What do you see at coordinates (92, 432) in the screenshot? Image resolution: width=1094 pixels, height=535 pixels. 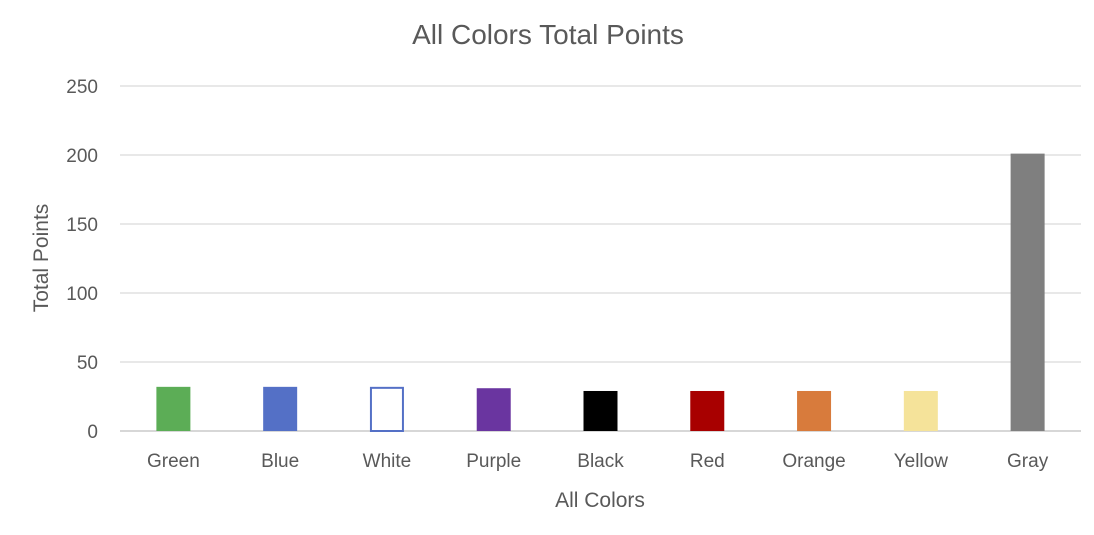 I see `y-tick-label: 0` at bounding box center [92, 432].